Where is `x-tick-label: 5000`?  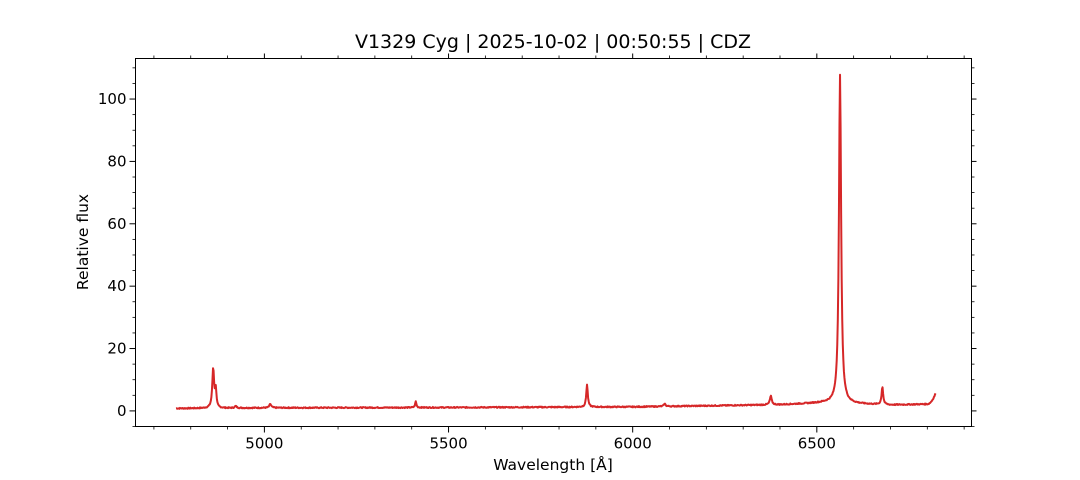 x-tick-label: 5000 is located at coordinates (264, 444).